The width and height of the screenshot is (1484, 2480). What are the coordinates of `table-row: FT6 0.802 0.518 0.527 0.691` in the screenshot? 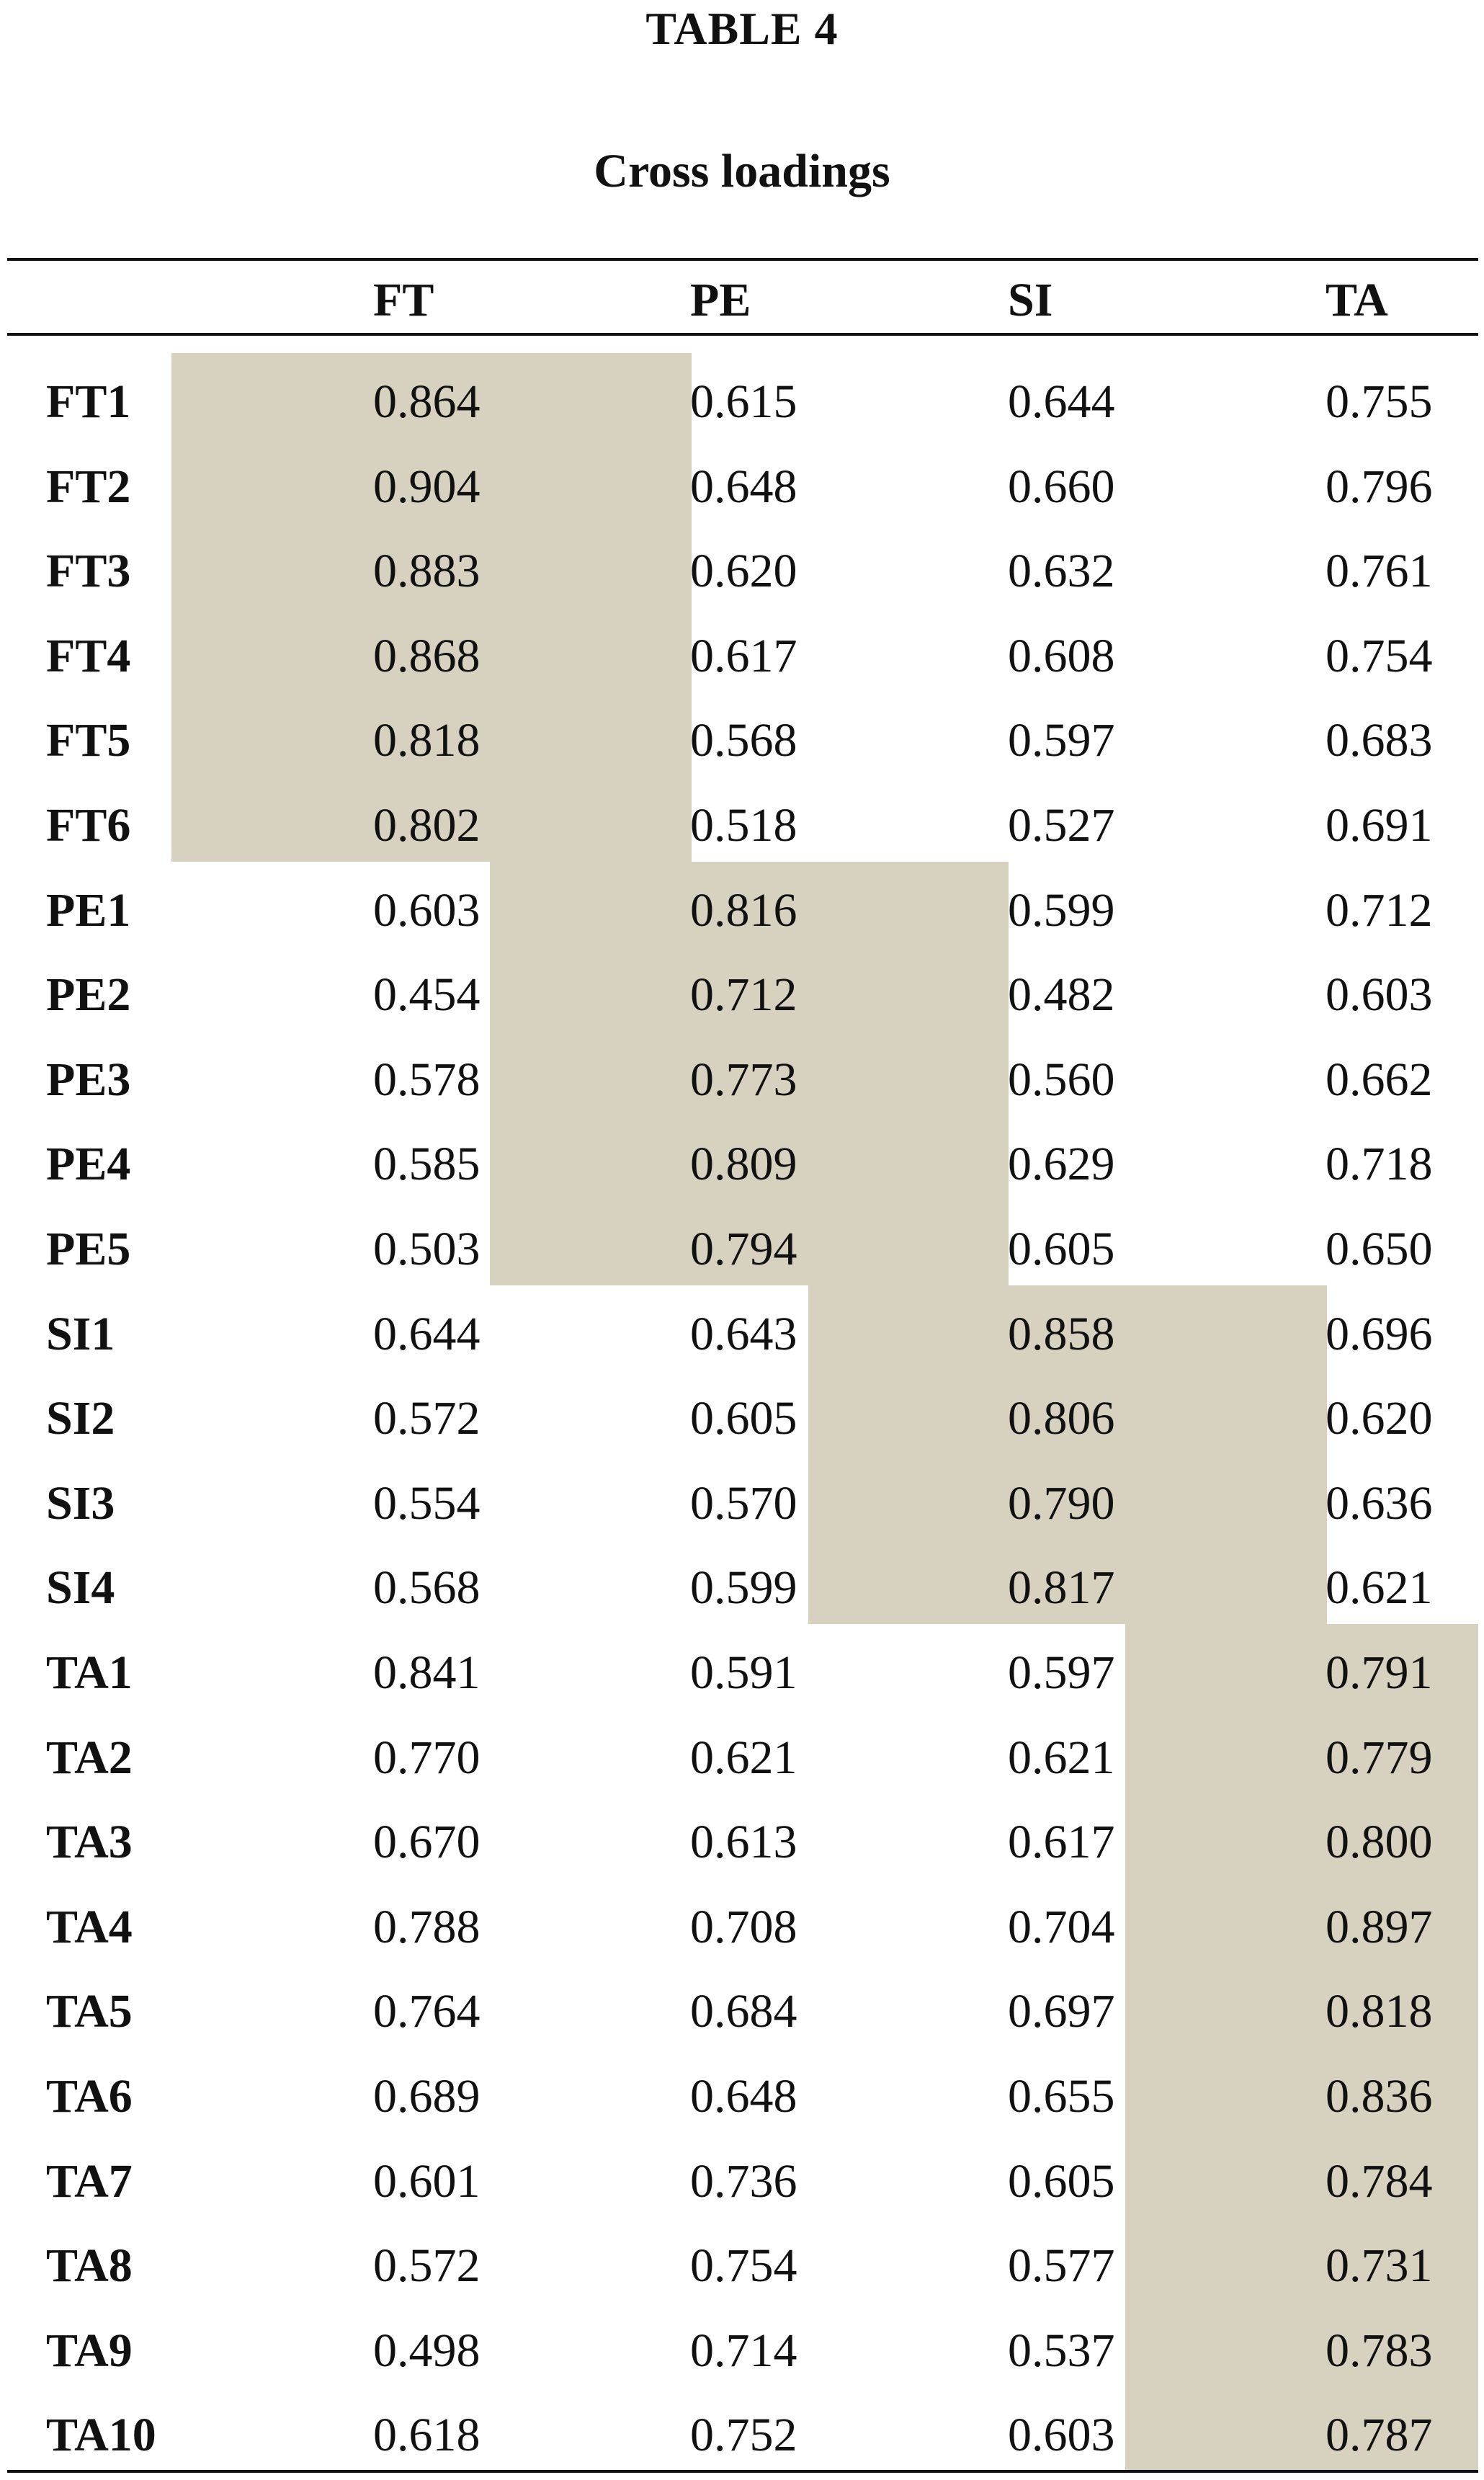 It's located at (742, 824).